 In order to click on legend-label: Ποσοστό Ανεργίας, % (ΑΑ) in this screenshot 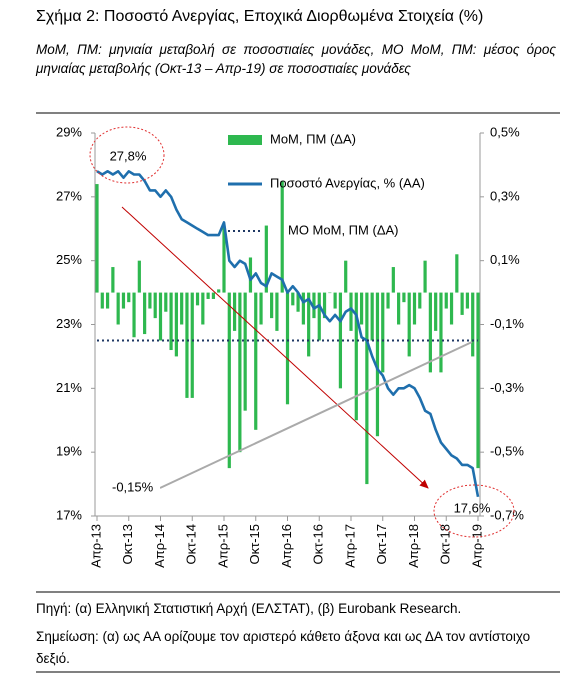, I will do `click(347, 182)`.